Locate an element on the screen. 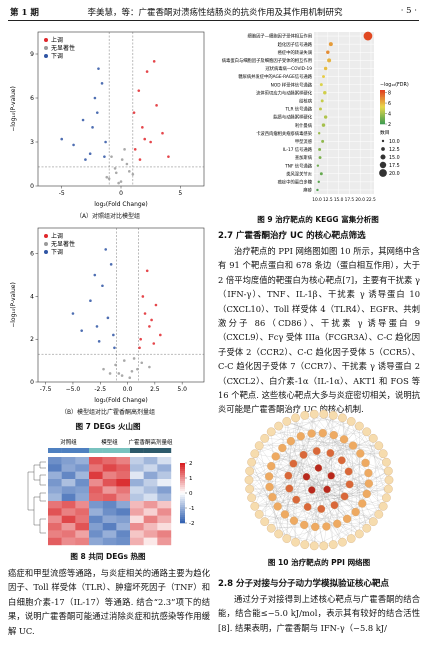 The width and height of the screenshot is (427, 645). x-axis-label: log₂(Fold Change) is located at coordinates (121, 400).